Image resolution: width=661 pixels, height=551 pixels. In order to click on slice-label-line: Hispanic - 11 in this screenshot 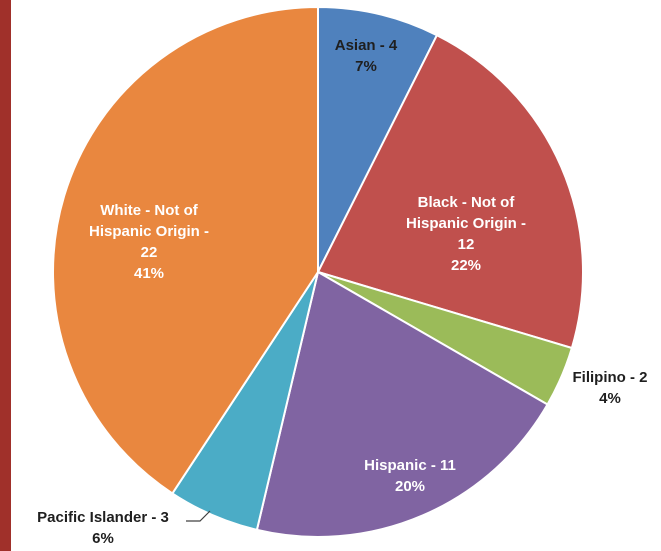, I will do `click(410, 465)`.